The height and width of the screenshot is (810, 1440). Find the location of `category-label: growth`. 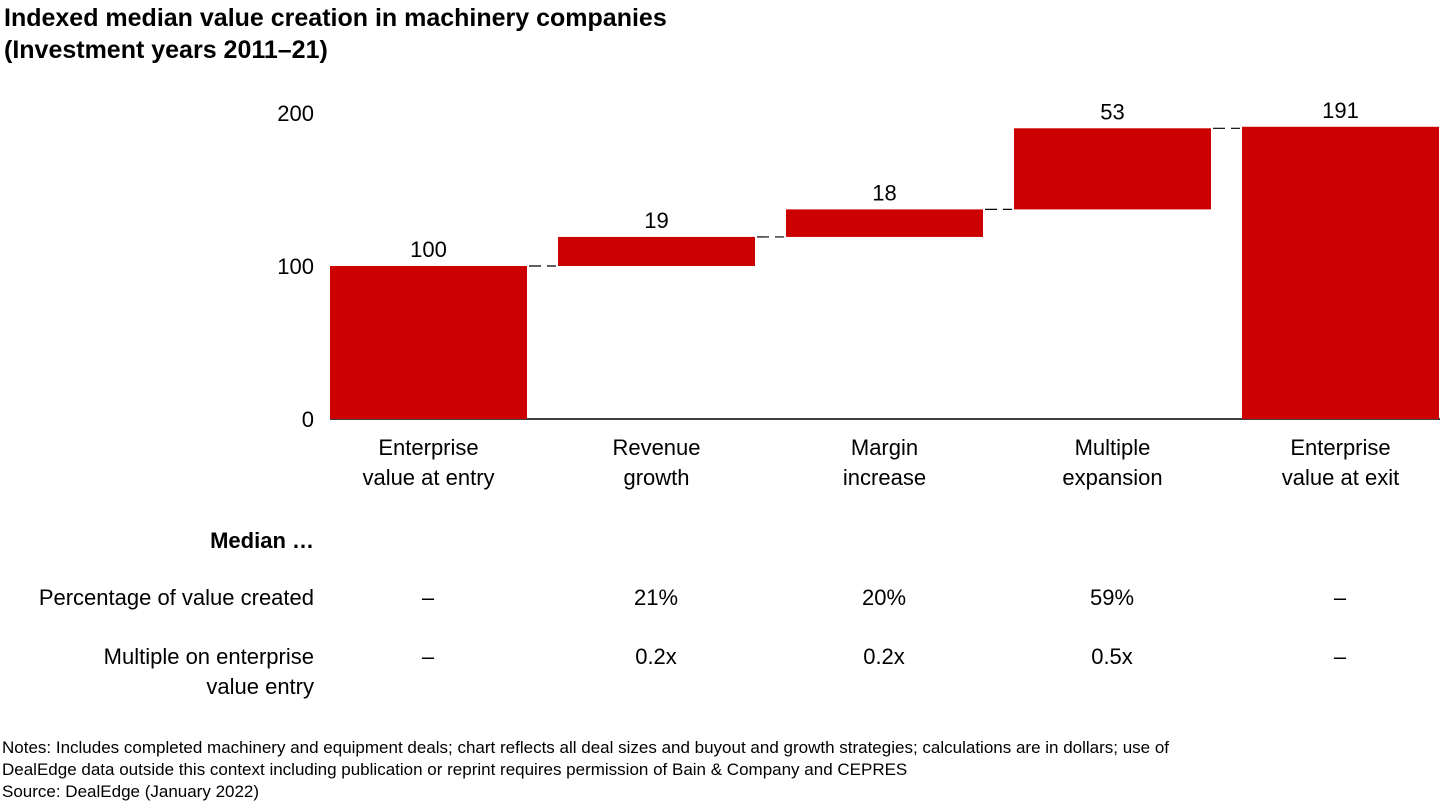

category-label: growth is located at coordinates (656, 477).